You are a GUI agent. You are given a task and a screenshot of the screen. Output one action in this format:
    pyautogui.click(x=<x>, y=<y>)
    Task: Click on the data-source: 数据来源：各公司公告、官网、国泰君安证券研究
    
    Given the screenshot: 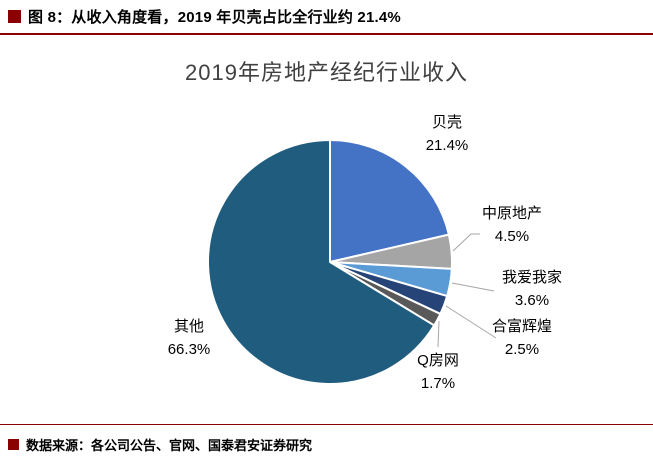 What is the action you would take?
    pyautogui.click(x=169, y=445)
    